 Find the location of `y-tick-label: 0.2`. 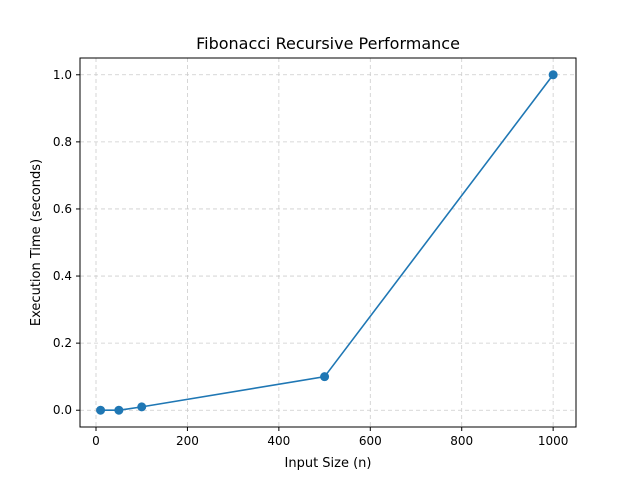

y-tick-label: 0.2 is located at coordinates (62, 343).